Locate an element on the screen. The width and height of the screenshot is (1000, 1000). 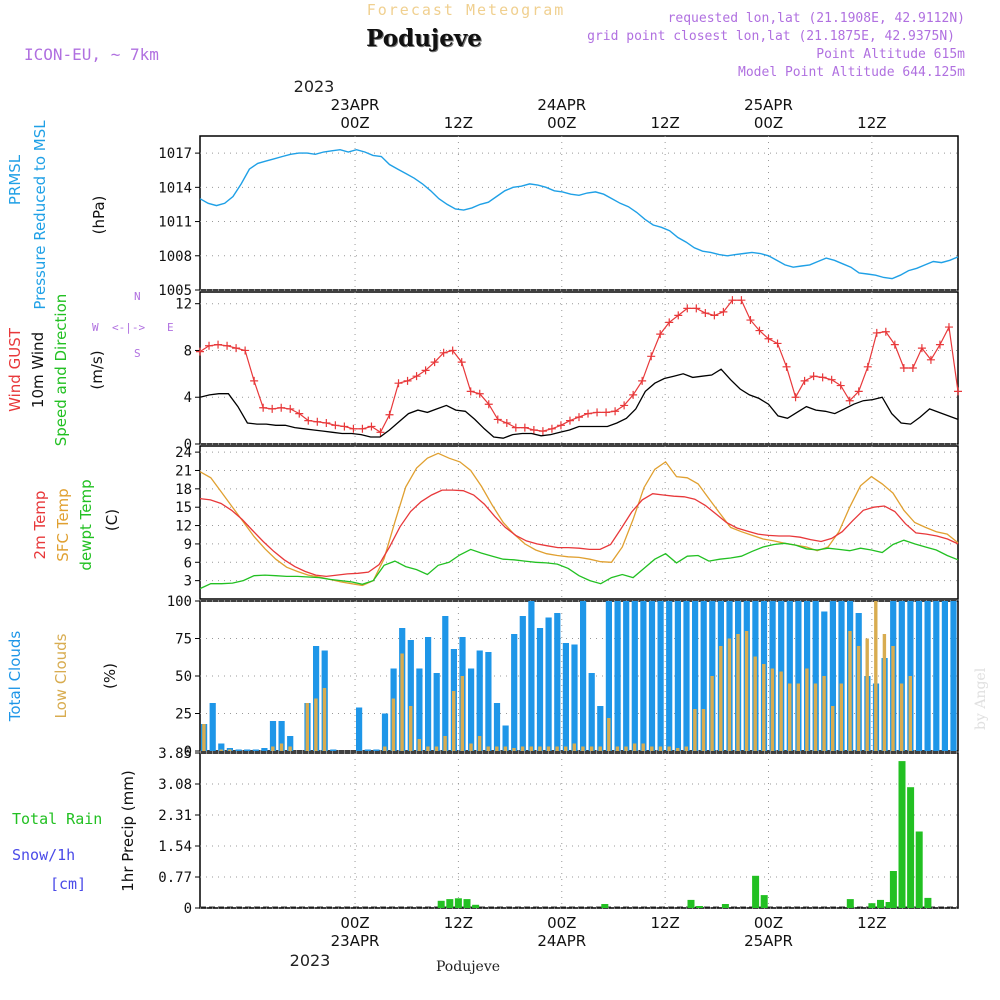
wind-ylabel-10m: 10m Wind is located at coordinates (38, 370).